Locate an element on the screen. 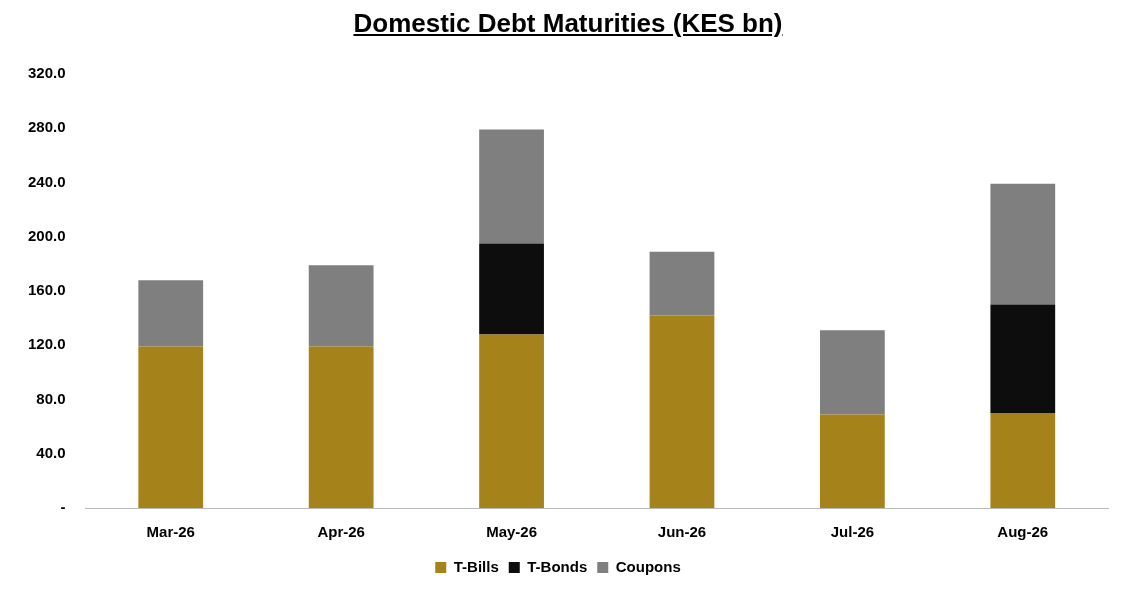 Image resolution: width=1137 pixels, height=591 pixels. x-tick-label: Aug-26 is located at coordinates (1023, 532).